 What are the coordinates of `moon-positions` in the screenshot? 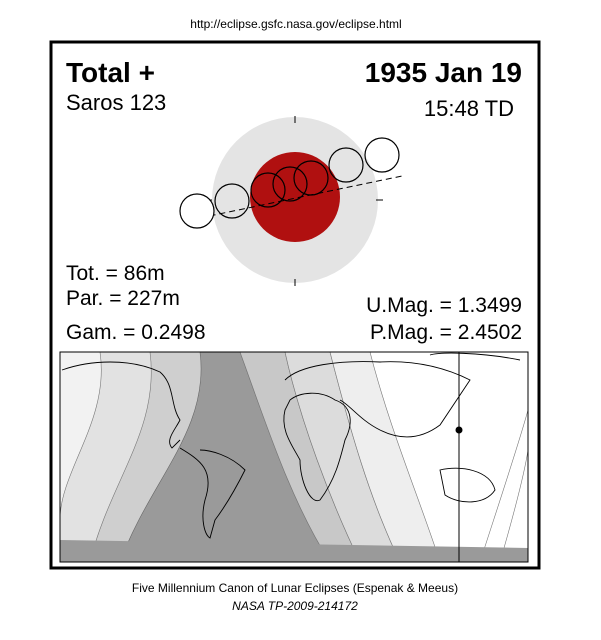 It's located at (289, 183).